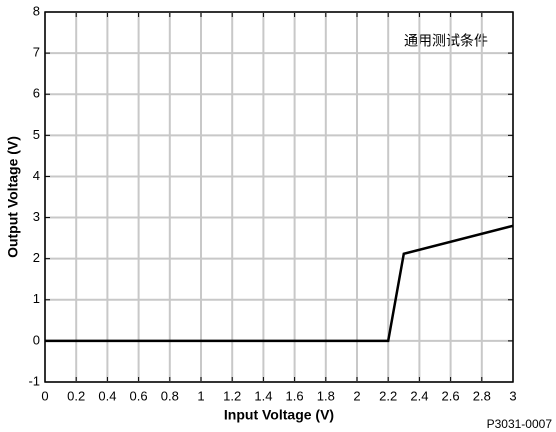 This screenshot has height=432, width=556. I want to click on y-tick-label: 3, so click(36, 216).